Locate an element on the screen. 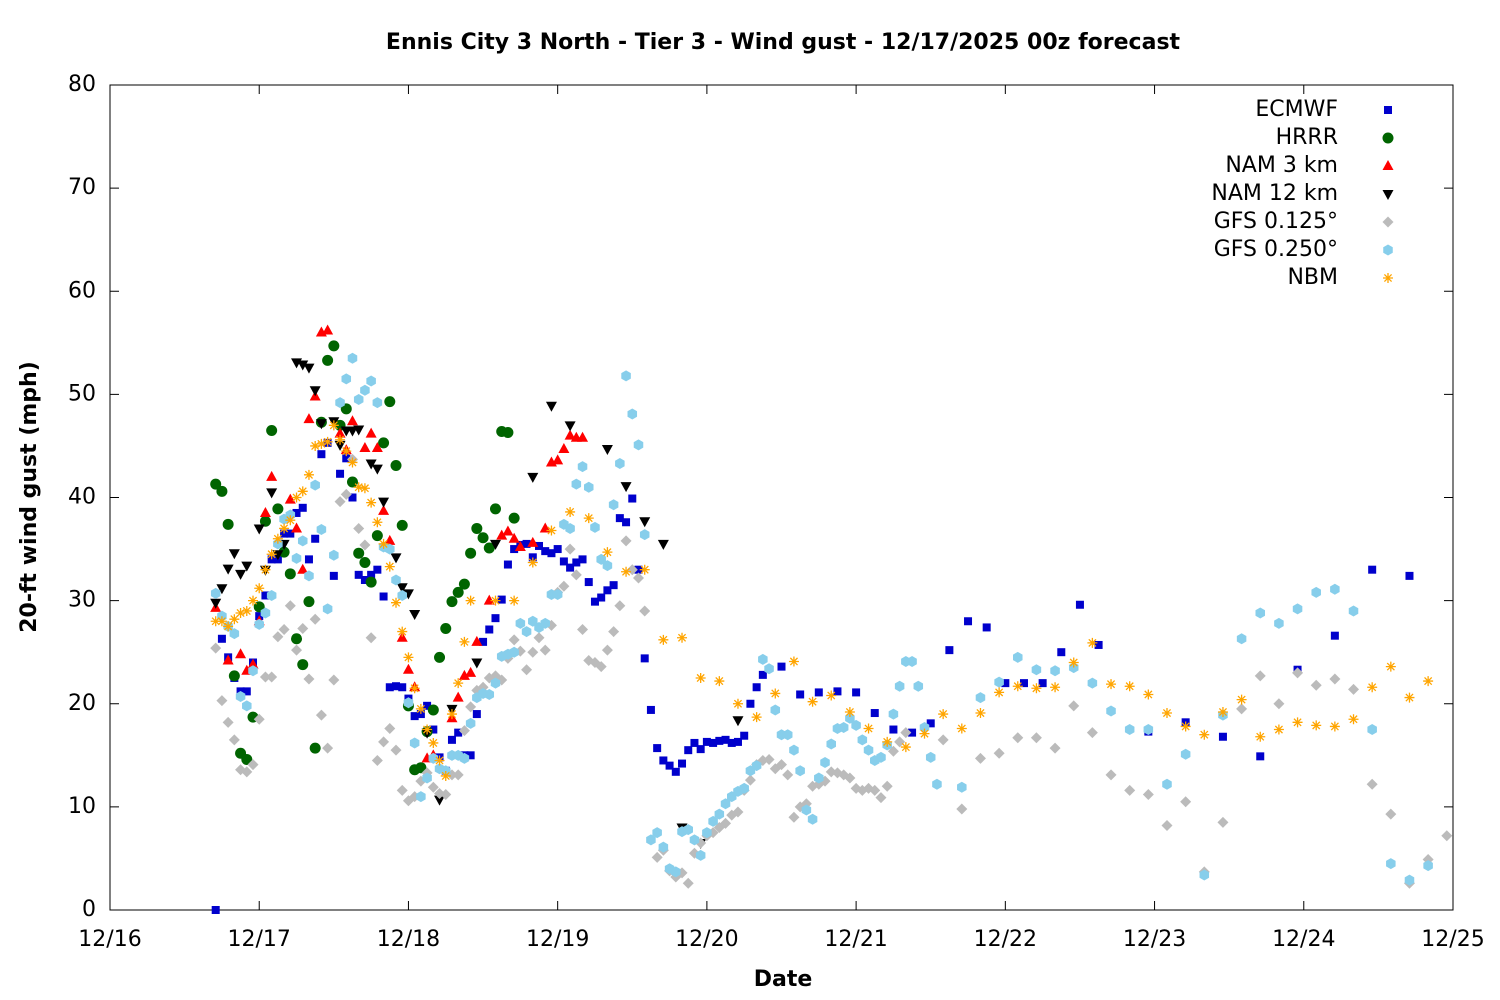 This screenshot has height=1000, width=1500. y-tick-label: 30 is located at coordinates (82, 600).